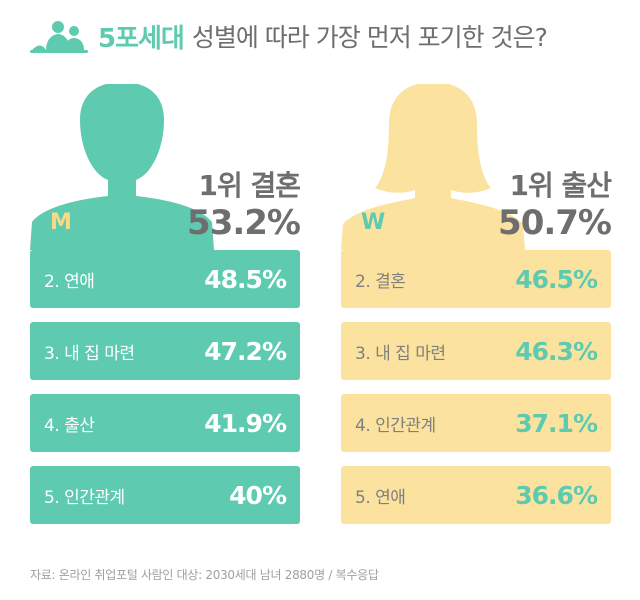 The width and height of the screenshot is (640, 600). I want to click on male-row-5: 5. 인간관계 40%, so click(165, 495).